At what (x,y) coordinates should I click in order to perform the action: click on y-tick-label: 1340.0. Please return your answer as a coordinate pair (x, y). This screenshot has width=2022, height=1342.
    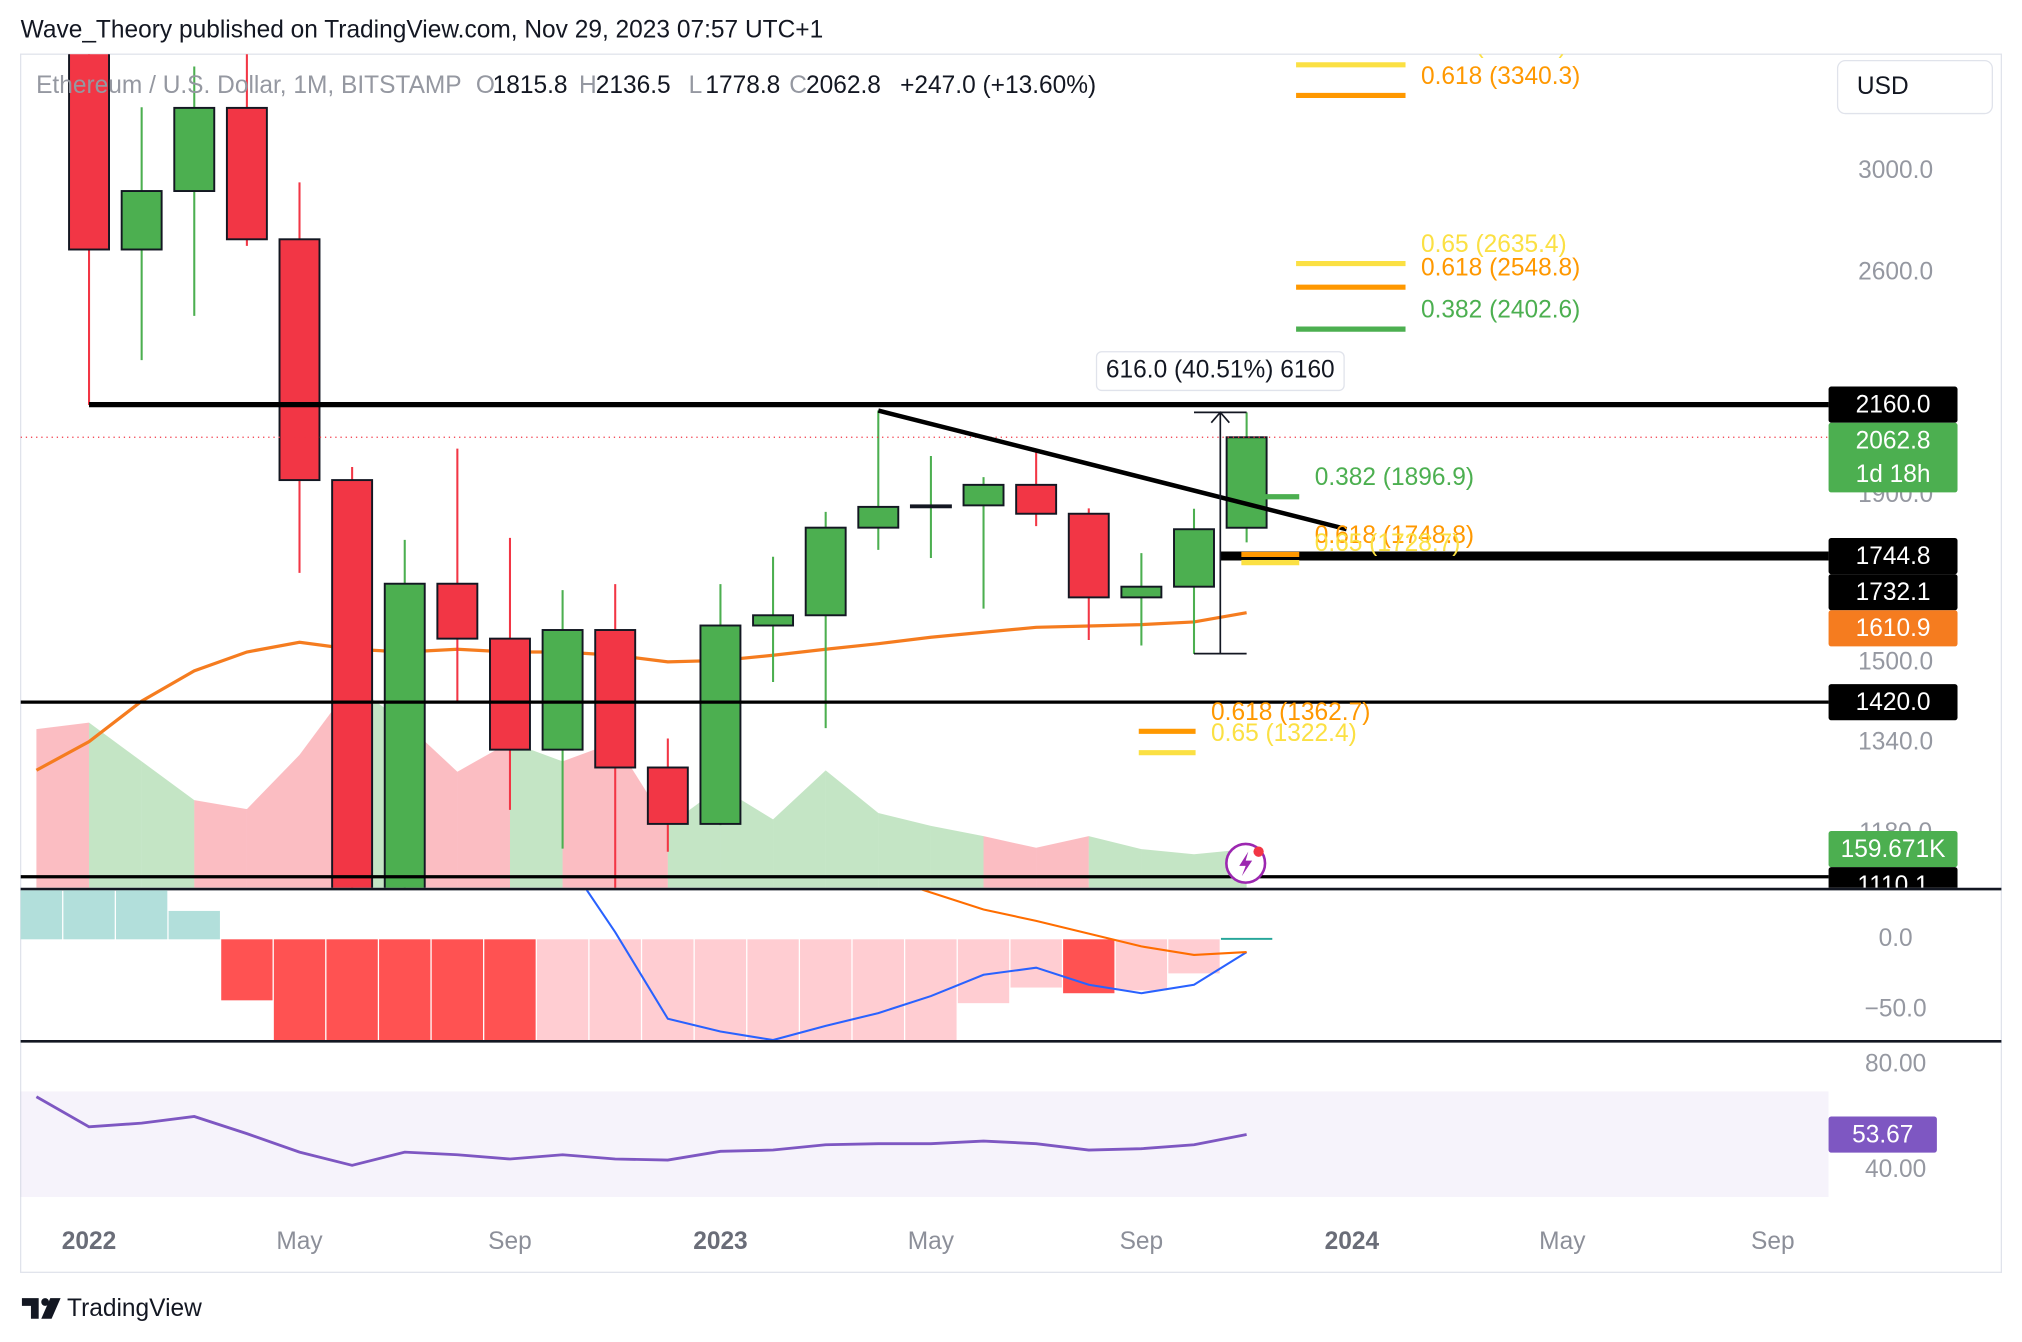
    Looking at the image, I should click on (1895, 742).